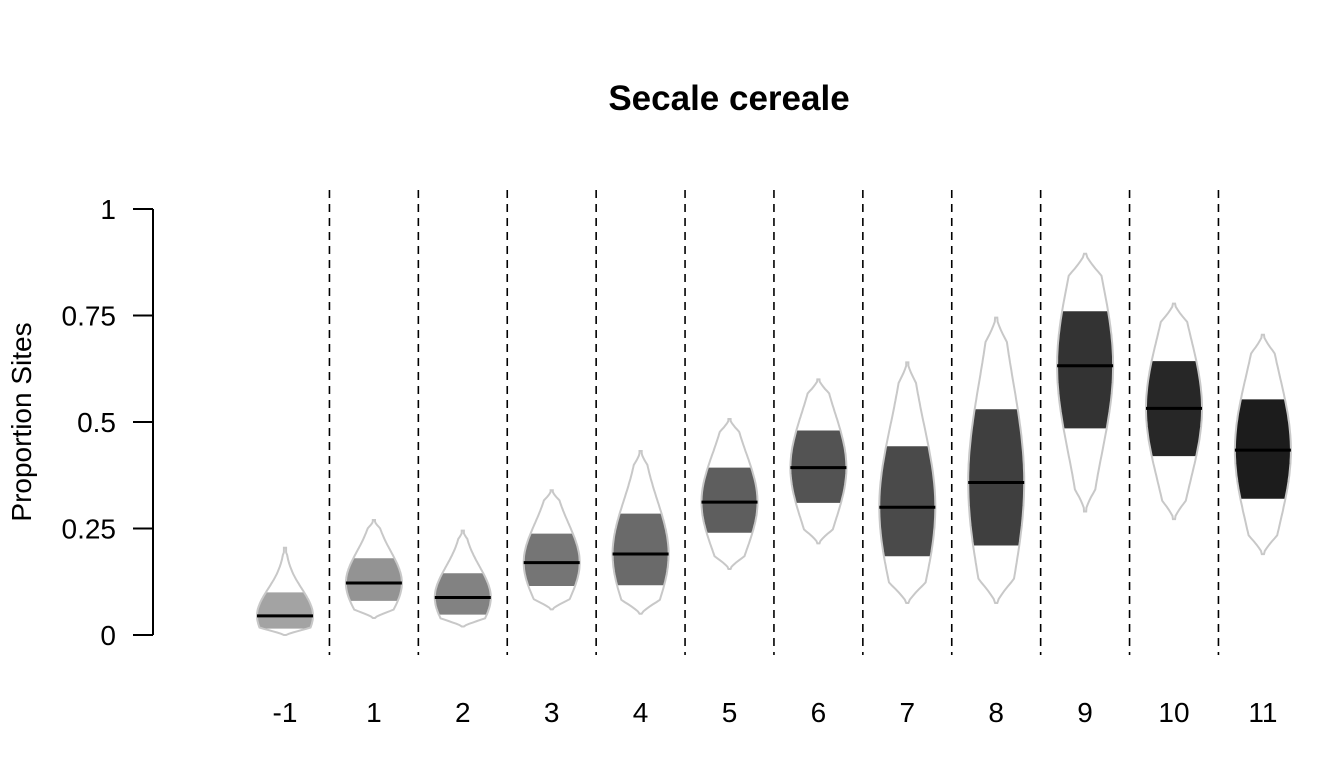 The image size is (1344, 768). I want to click on y-tick-label: 0.5, so click(96, 422).